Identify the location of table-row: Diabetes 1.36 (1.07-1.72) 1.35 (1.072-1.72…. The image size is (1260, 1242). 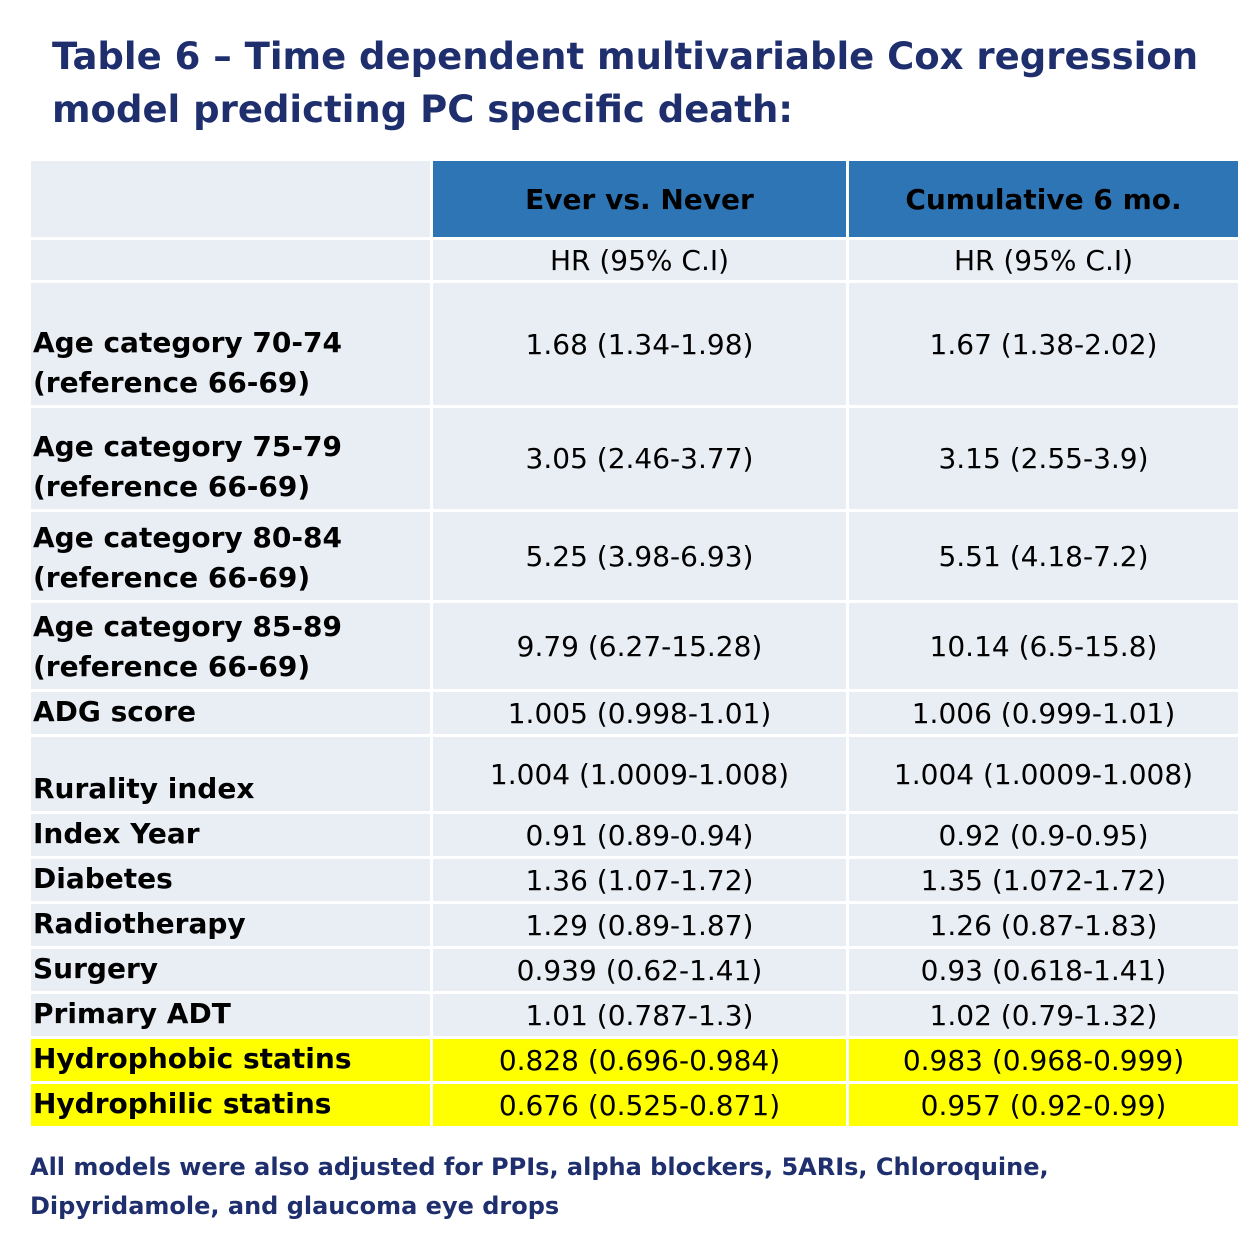
(634, 880).